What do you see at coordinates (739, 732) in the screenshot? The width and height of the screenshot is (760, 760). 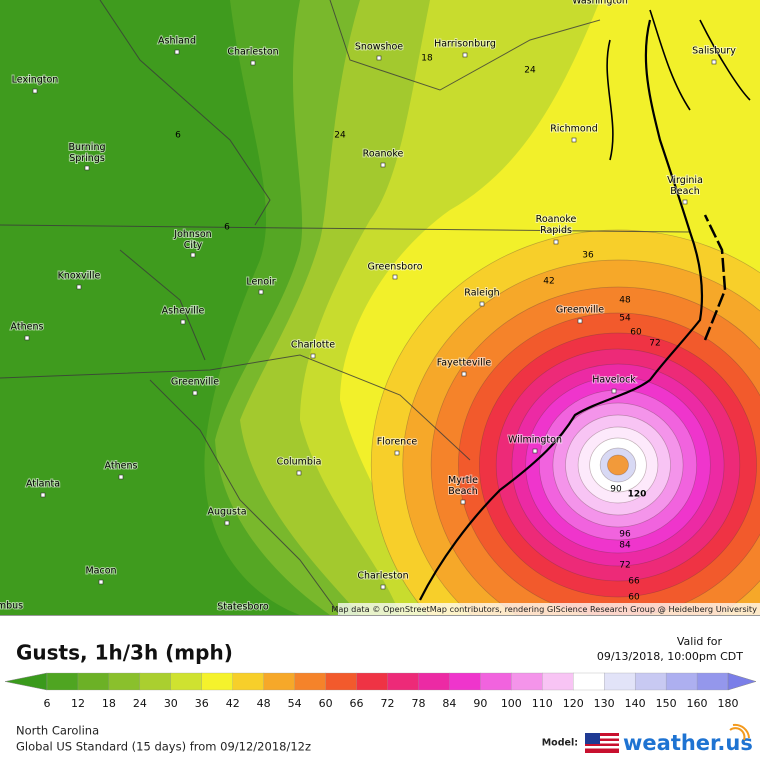 I see `brand-icon` at bounding box center [739, 732].